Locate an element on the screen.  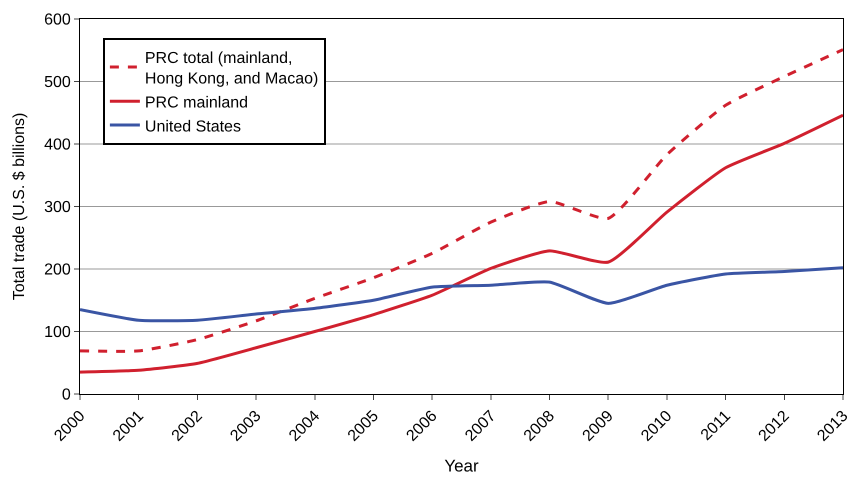
y-tick-label: 200 is located at coordinates (57, 270).